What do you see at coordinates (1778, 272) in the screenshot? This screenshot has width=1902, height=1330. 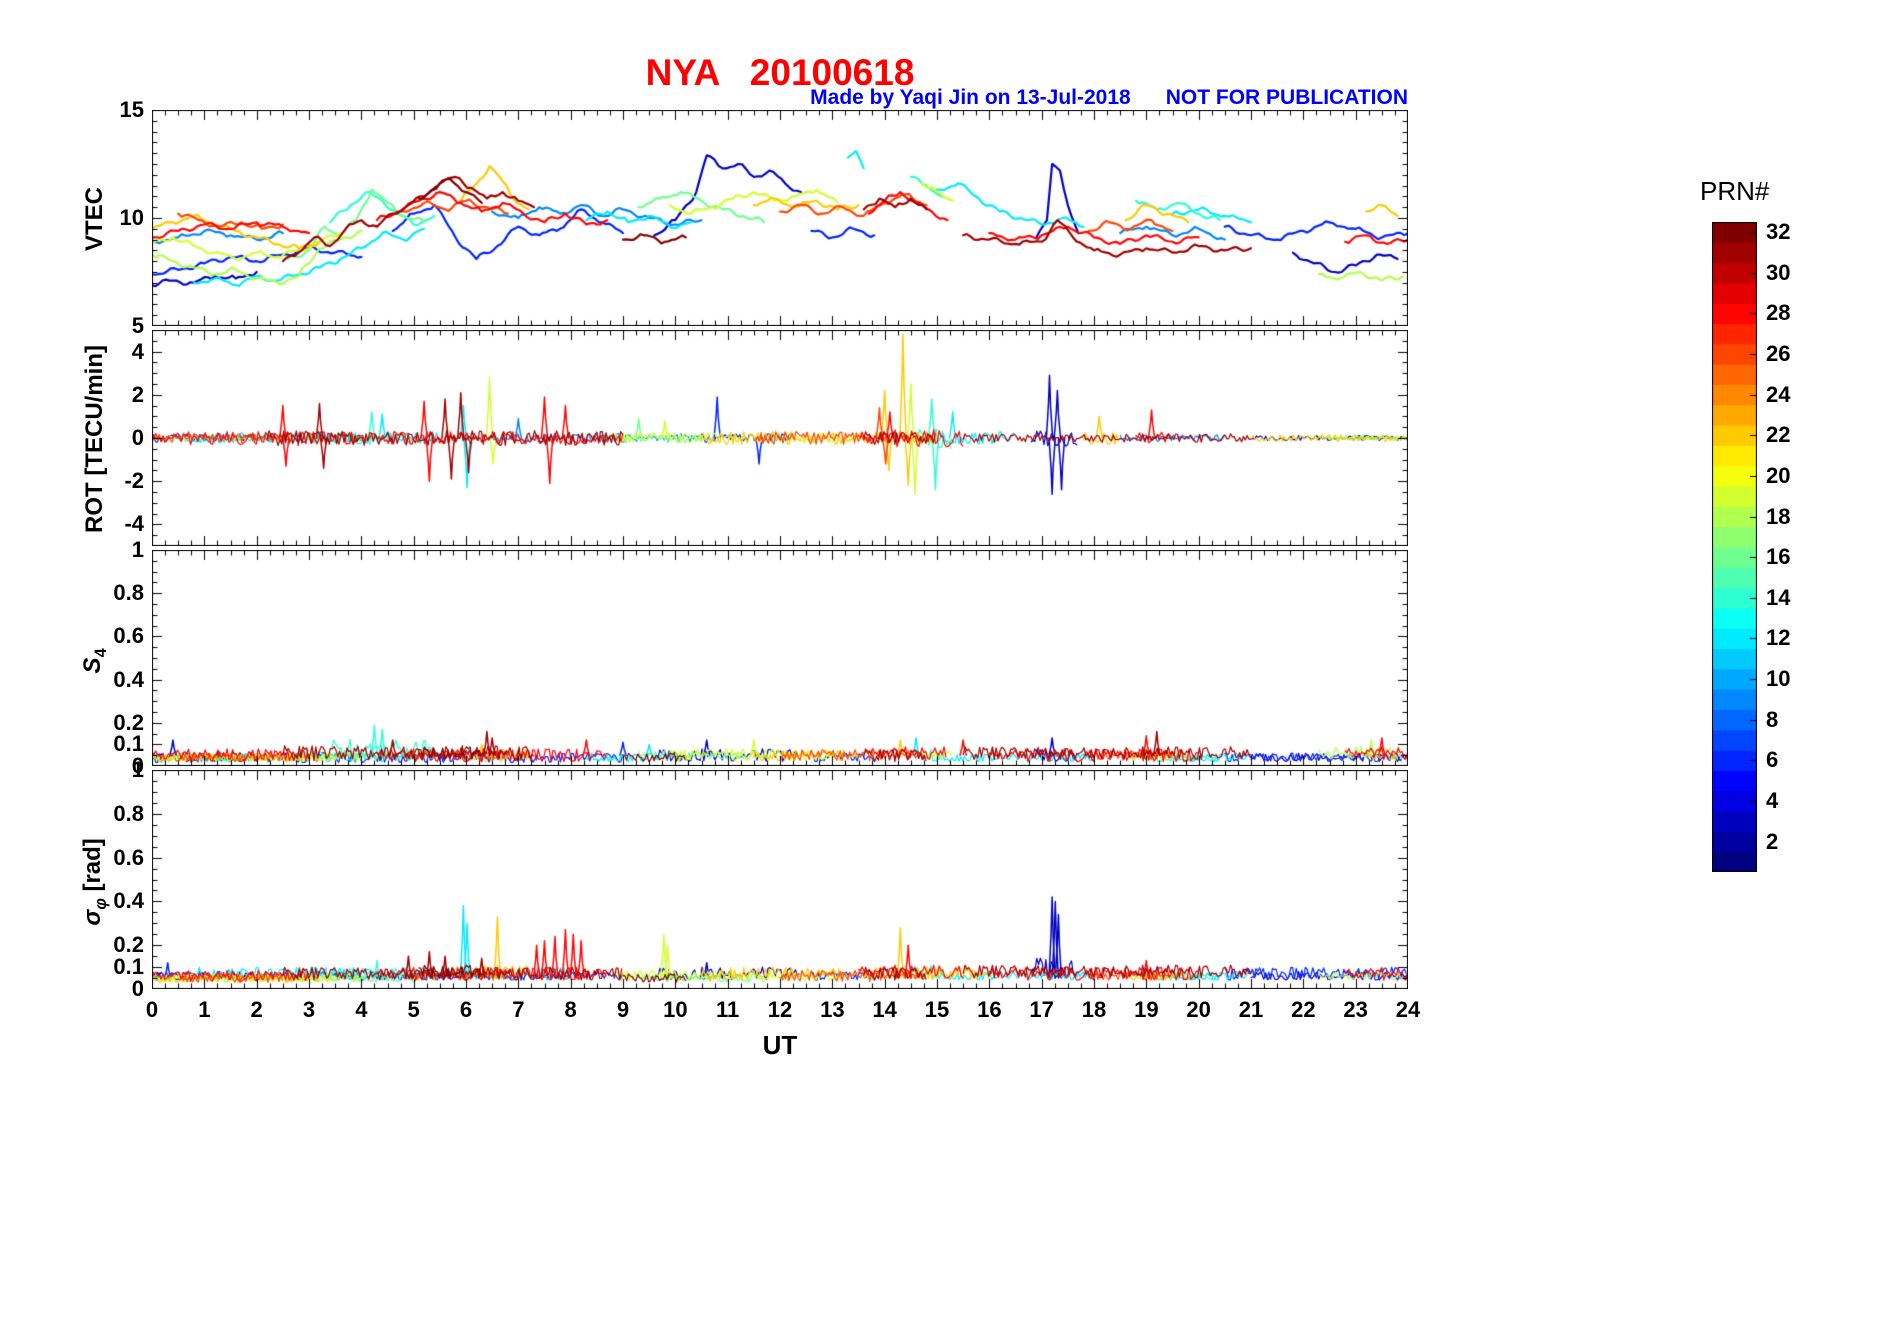 I see `colorbar-tick-label: 30` at bounding box center [1778, 272].